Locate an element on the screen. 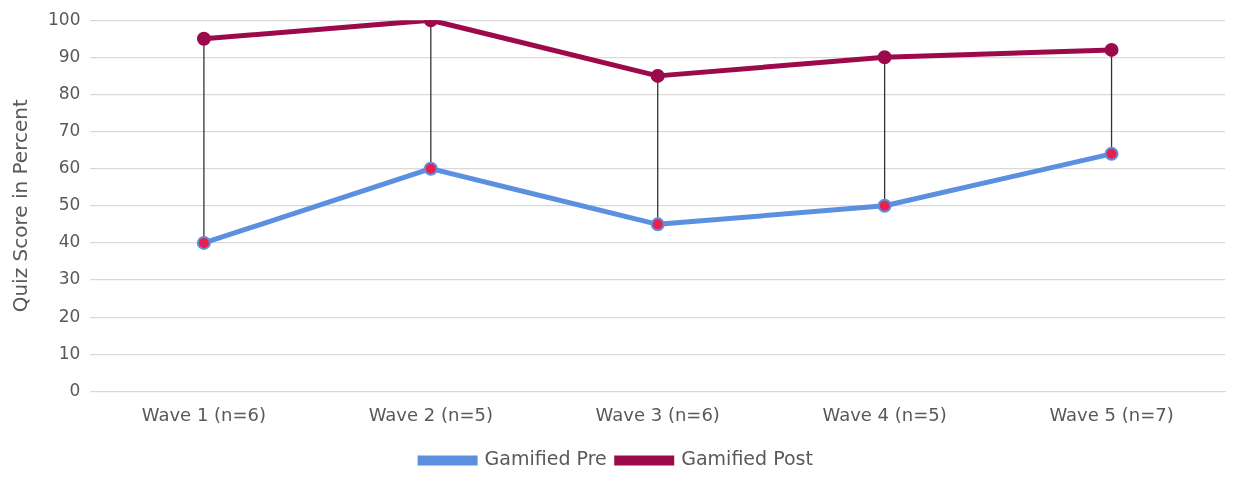 Image resolution: width=1233 pixels, height=480 pixels. y-tick-label: 100 is located at coordinates (64, 18).